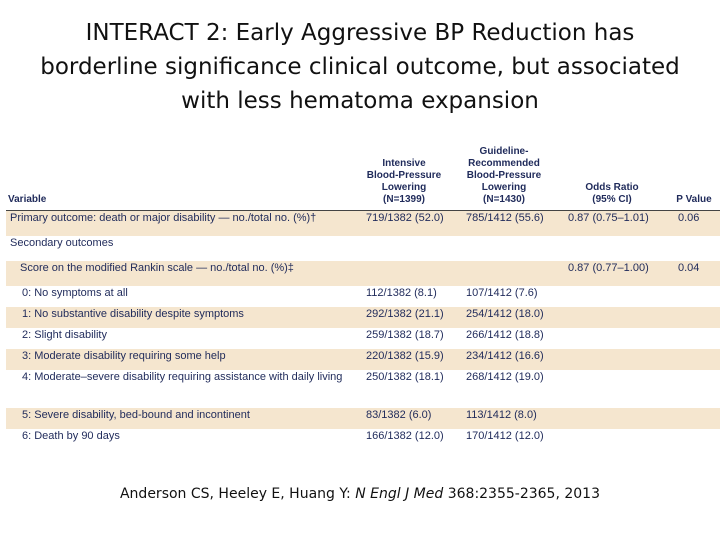 Image resolution: width=720 pixels, height=540 pixels. I want to click on header-line: Intensive, so click(404, 163).